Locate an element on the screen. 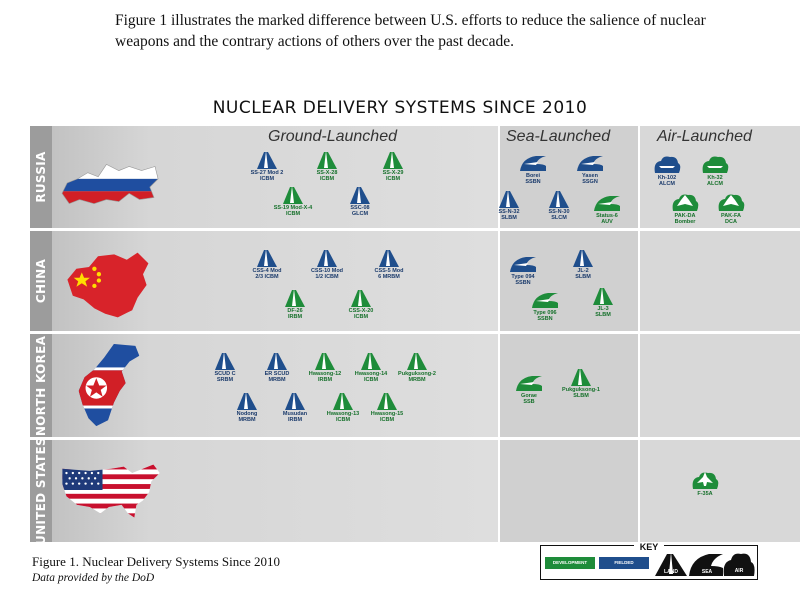 Image resolution: width=800 pixels, height=600 pixels. system-item: DF-26 IRBM is located at coordinates (295, 303).